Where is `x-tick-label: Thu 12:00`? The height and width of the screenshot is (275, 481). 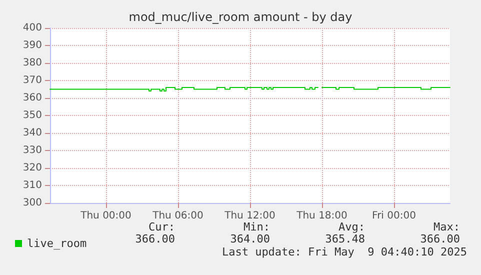
x-tick-label: Thu 12:00 is located at coordinates (250, 216).